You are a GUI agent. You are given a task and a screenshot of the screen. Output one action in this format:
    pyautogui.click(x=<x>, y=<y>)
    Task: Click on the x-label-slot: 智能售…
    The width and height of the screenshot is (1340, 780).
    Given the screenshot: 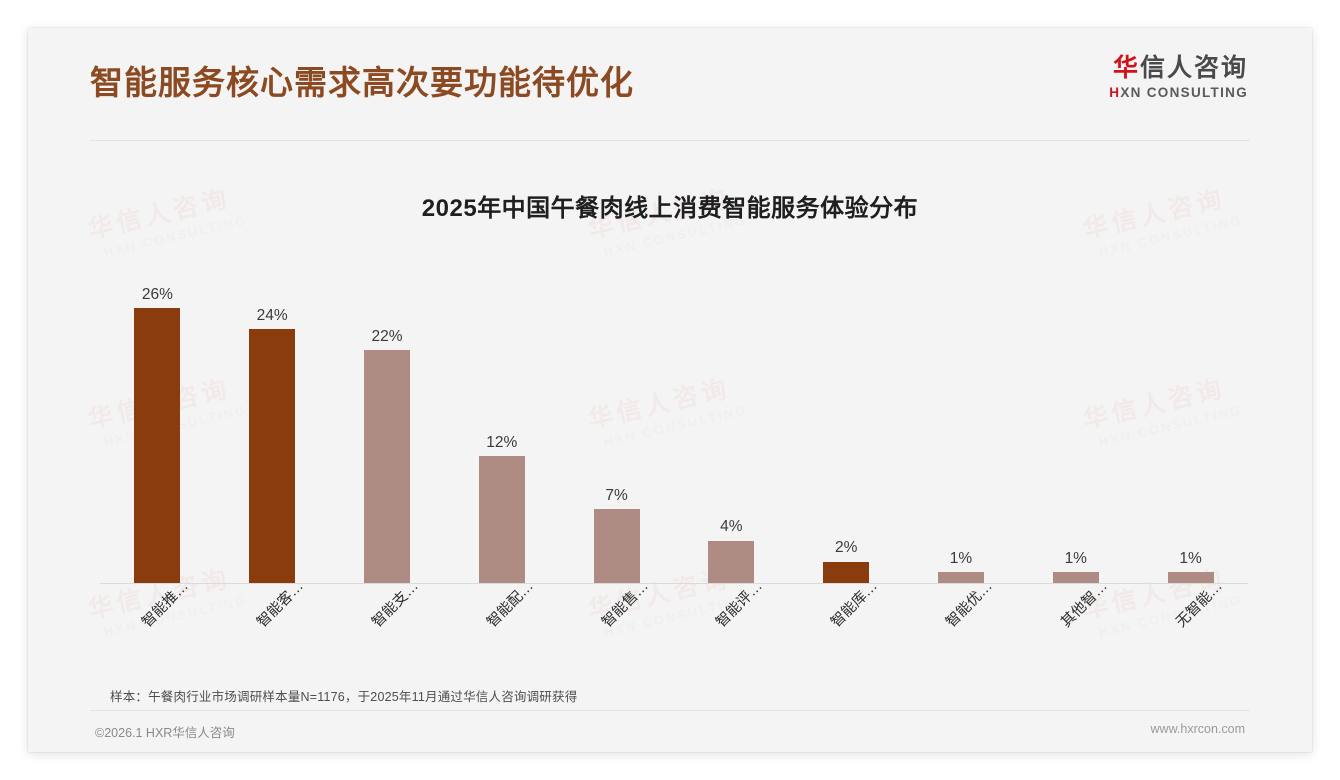 What is the action you would take?
    pyautogui.click(x=616, y=624)
    